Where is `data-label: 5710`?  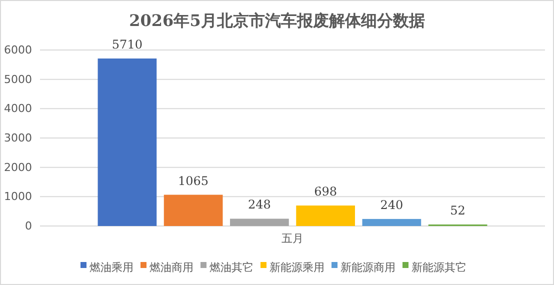
data-label: 5710 is located at coordinates (127, 45).